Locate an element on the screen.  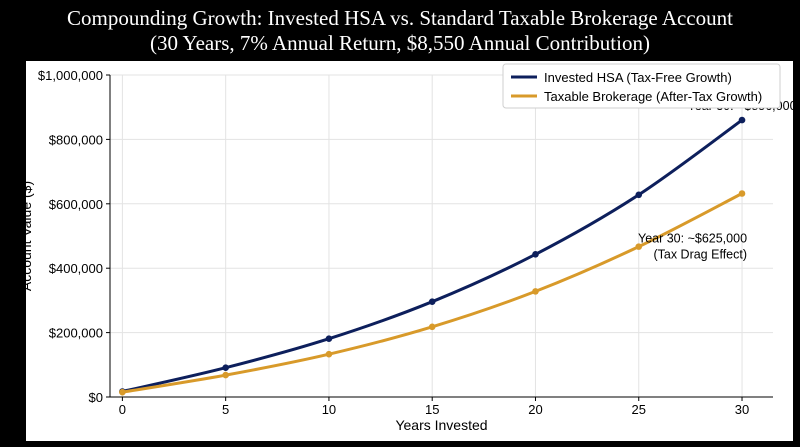
annotation-brokerage: Year 30: ~$625,000 is located at coordinates (692, 238).